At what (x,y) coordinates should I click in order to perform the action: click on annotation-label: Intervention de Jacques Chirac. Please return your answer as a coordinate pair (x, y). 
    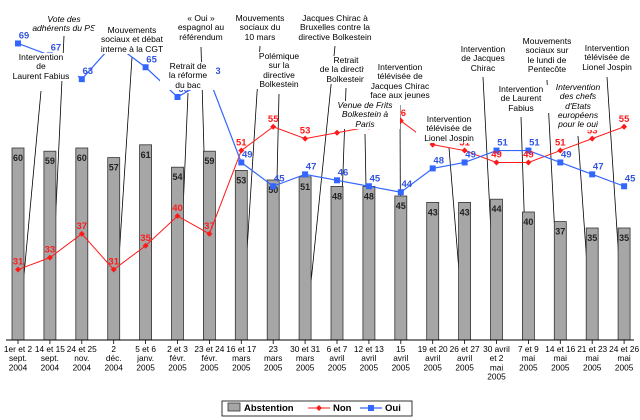
    Looking at the image, I should click on (483, 59).